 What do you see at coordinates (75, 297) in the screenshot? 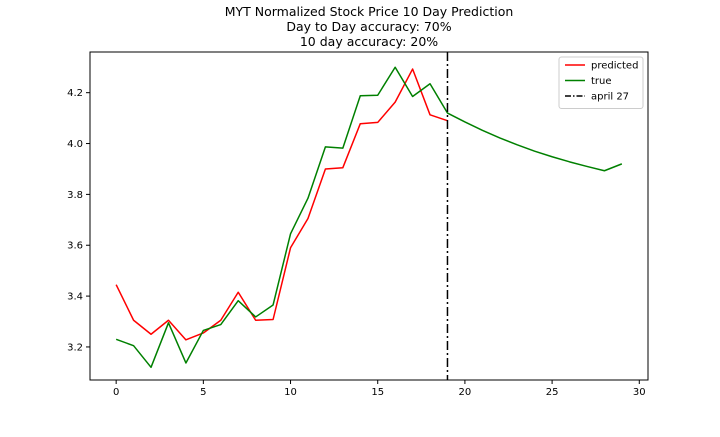
I see `y-tick-label: 3.4` at bounding box center [75, 297].